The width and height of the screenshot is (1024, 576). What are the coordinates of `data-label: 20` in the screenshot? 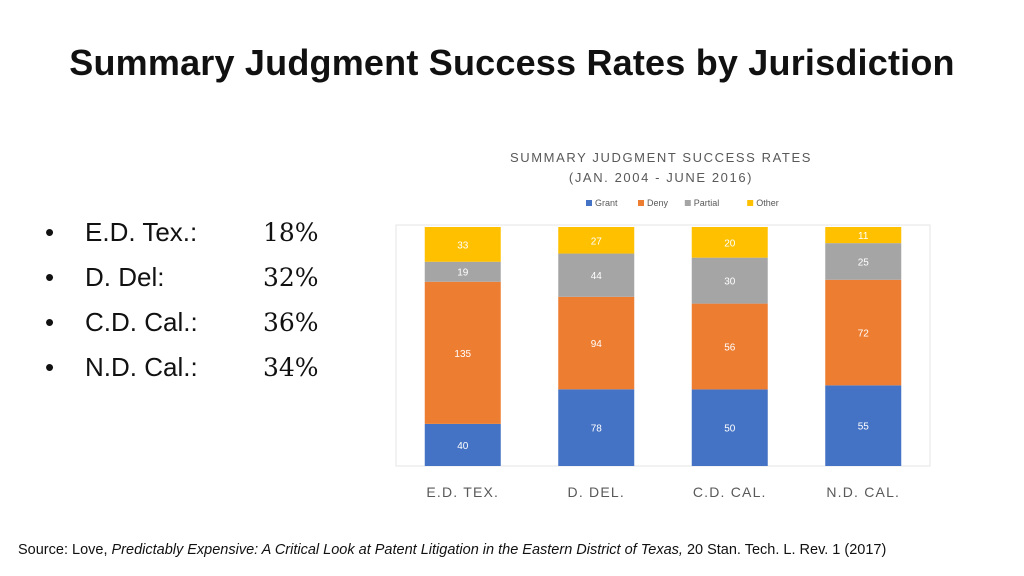 It's located at (730, 243).